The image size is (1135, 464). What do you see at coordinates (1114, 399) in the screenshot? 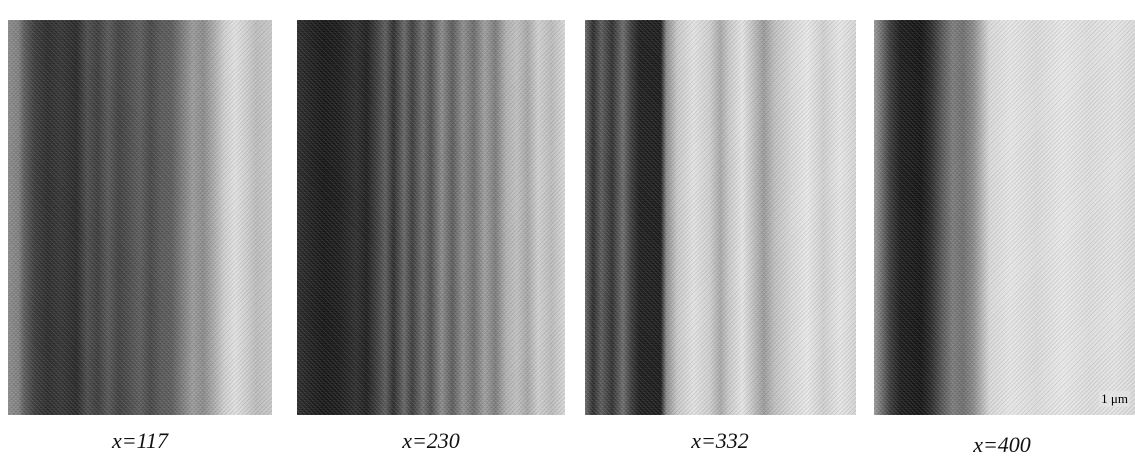
I see `scale-bar-label: 1 μm` at bounding box center [1114, 399].